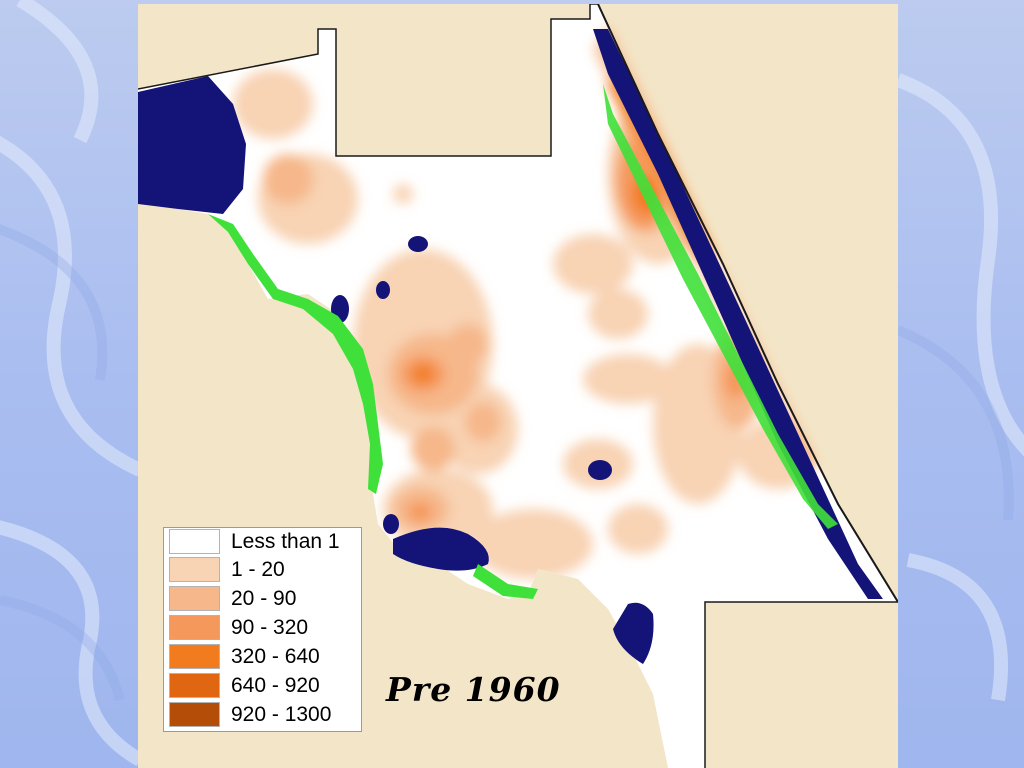  What do you see at coordinates (633, 633) in the screenshot?
I see `river-south` at bounding box center [633, 633].